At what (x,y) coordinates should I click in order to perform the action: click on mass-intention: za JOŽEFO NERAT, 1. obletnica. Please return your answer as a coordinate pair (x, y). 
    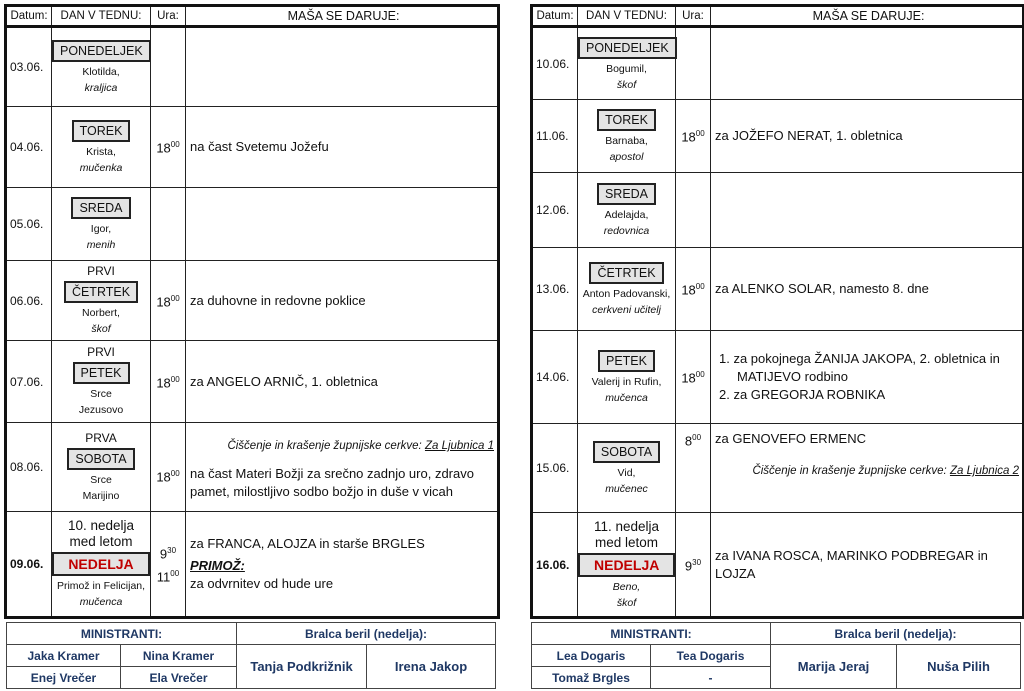
    Looking at the image, I should click on (809, 135).